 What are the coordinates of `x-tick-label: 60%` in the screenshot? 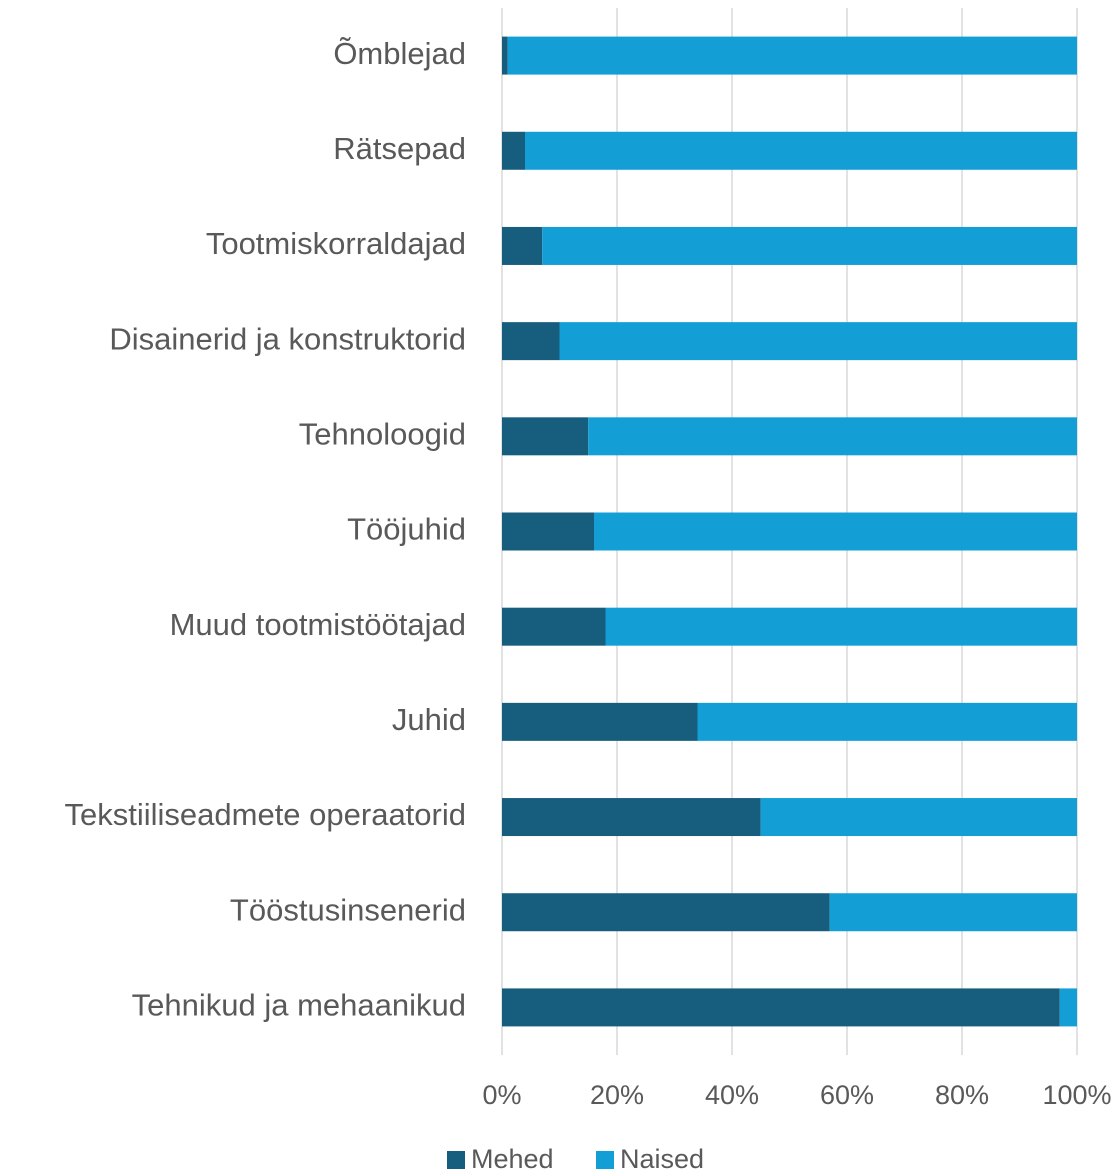 It's located at (847, 1095).